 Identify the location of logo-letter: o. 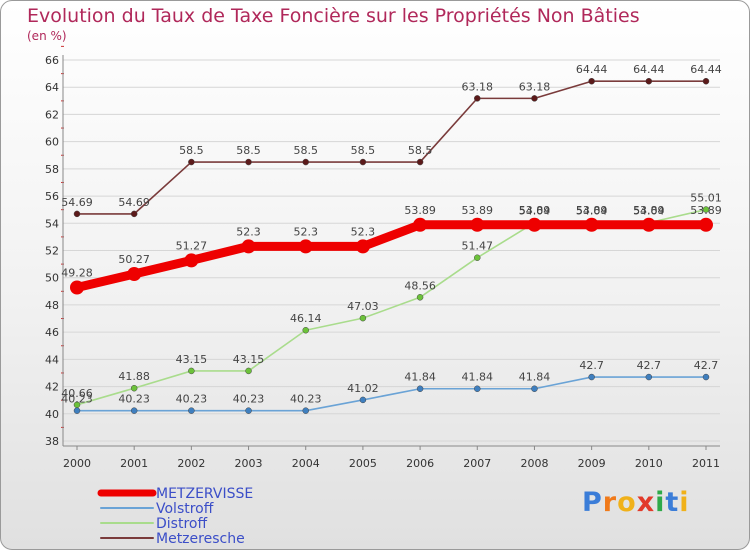
(627, 502).